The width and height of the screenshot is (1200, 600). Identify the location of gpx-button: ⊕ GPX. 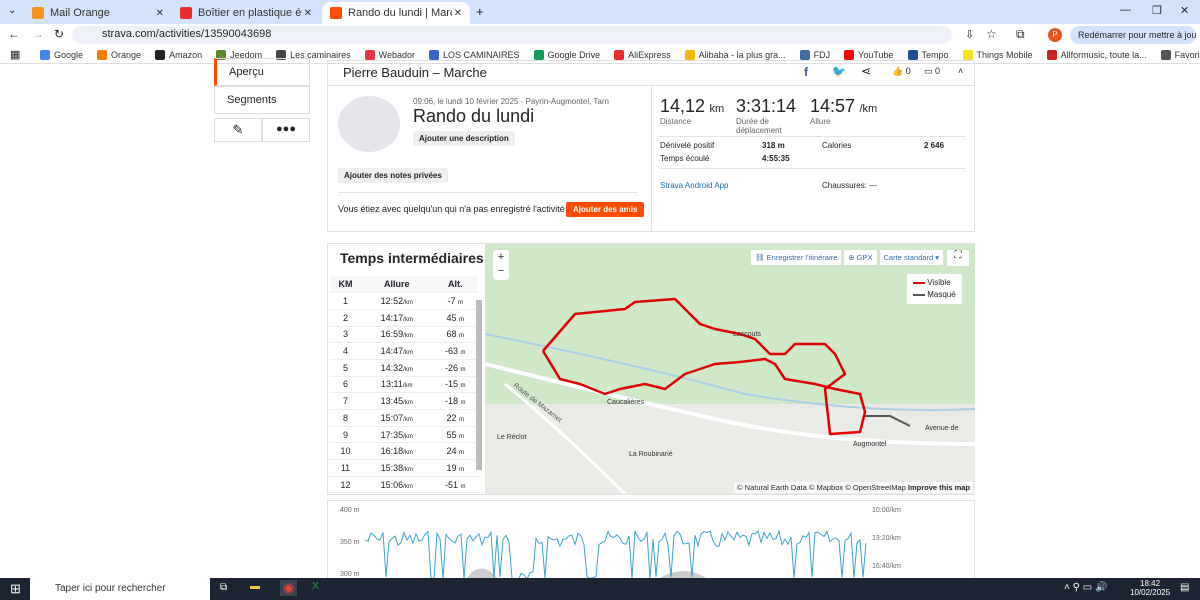
(860, 257).